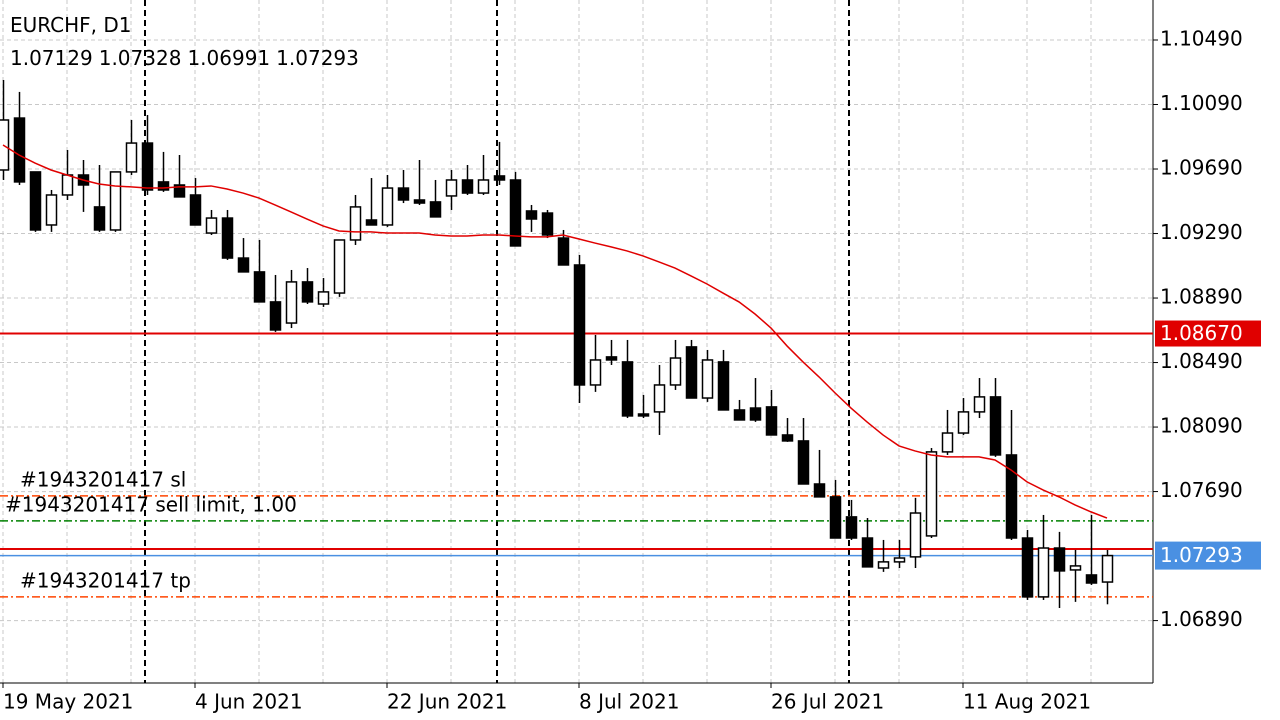  I want to click on y-tick-label: 1.08090, so click(1201, 426).